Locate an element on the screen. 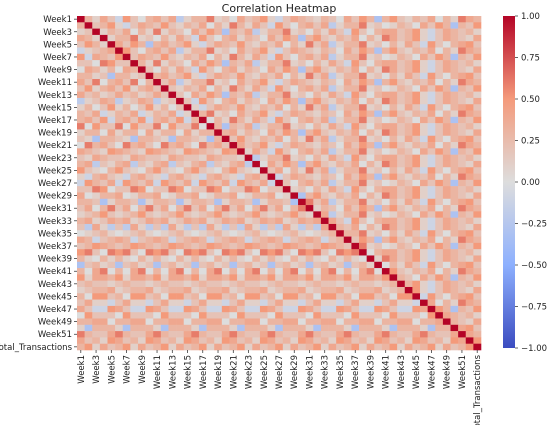 The width and height of the screenshot is (550, 425). x-tick-label: Total_Transactions is located at coordinates (478, 389).